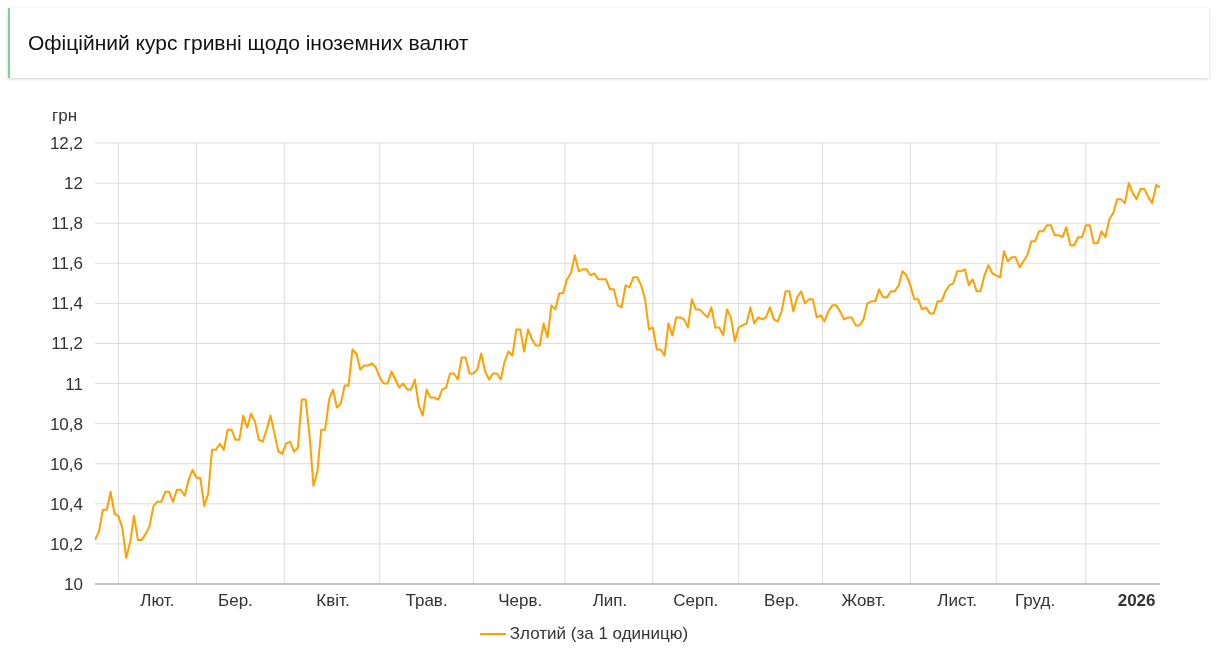 The height and width of the screenshot is (664, 1217). Describe the element at coordinates (73, 585) in the screenshot. I see `y-tick-label: 10` at that location.